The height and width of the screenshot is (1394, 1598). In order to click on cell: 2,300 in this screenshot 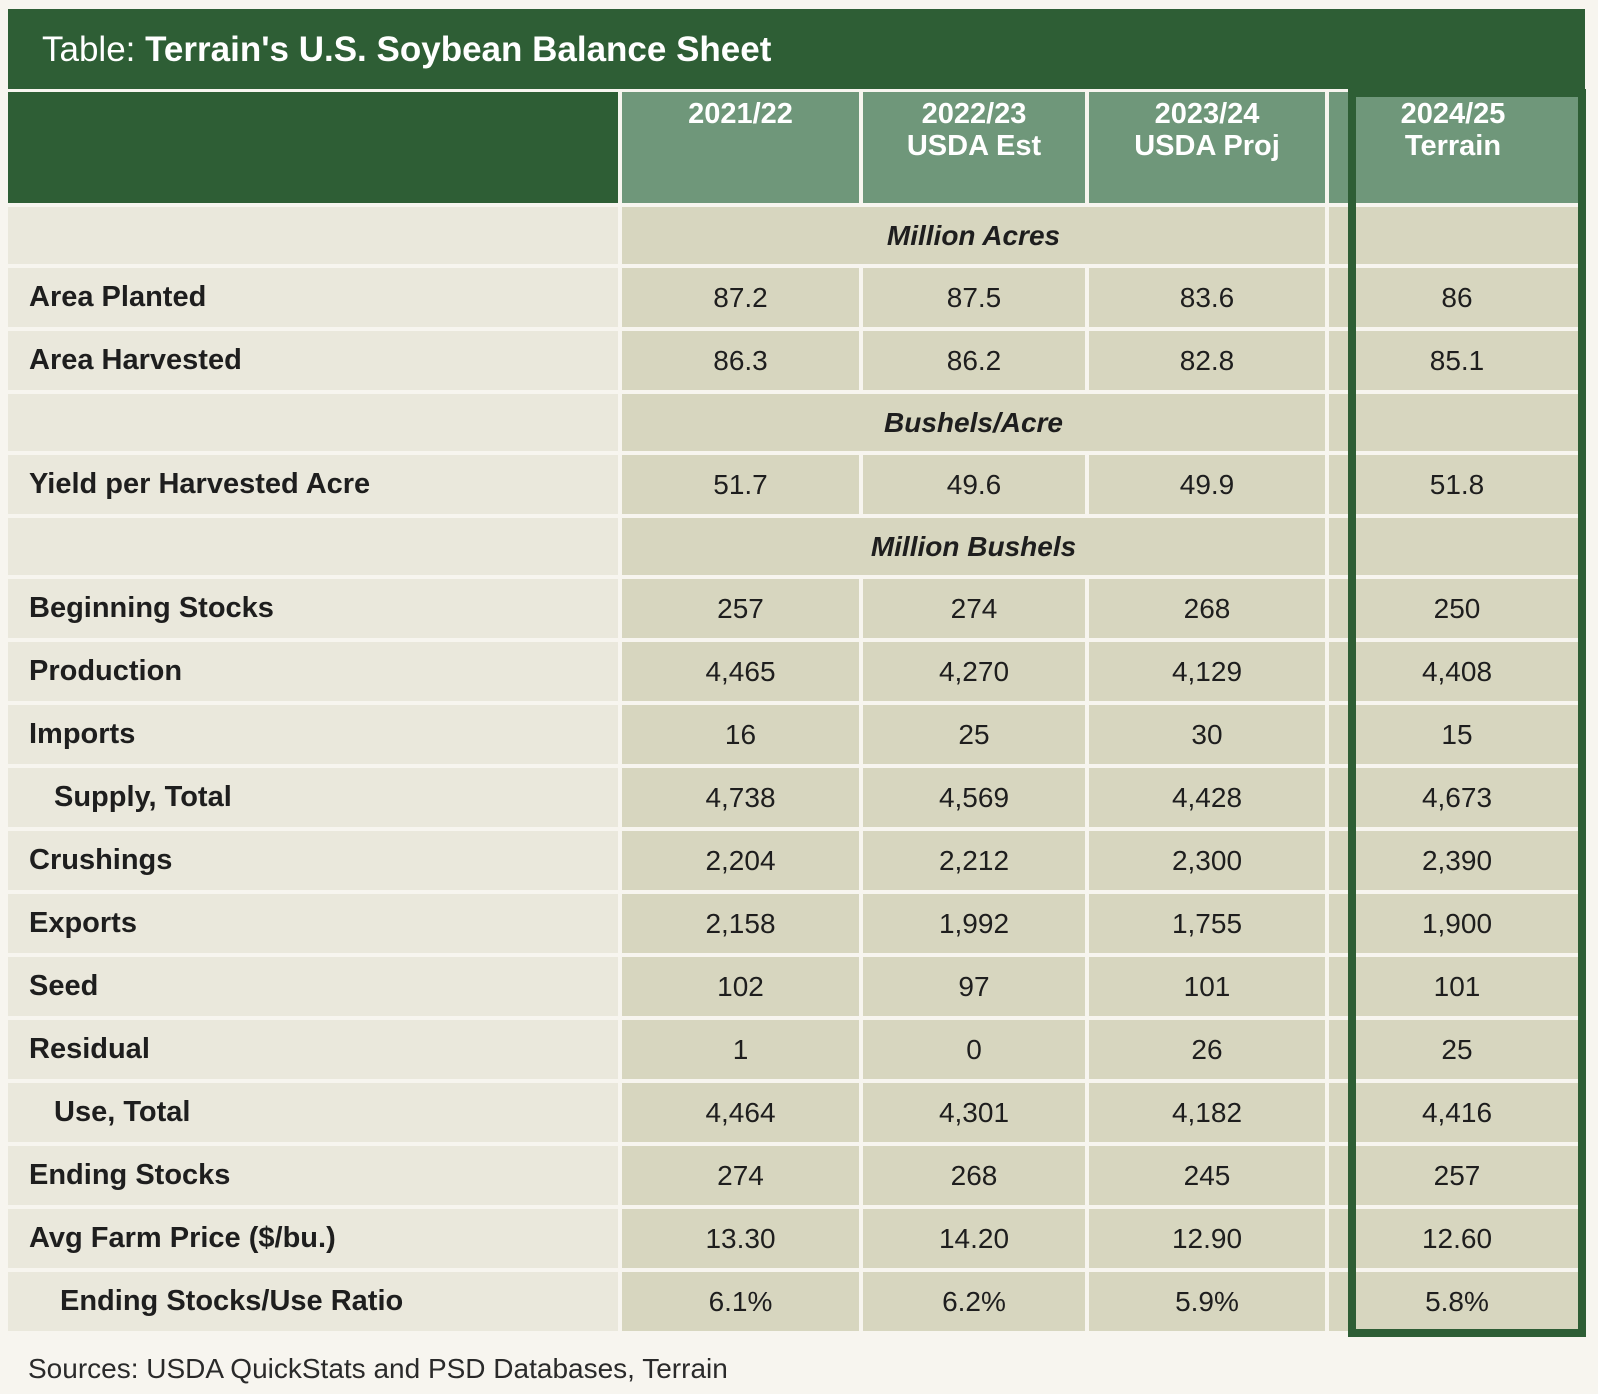, I will do `click(1209, 858)`.